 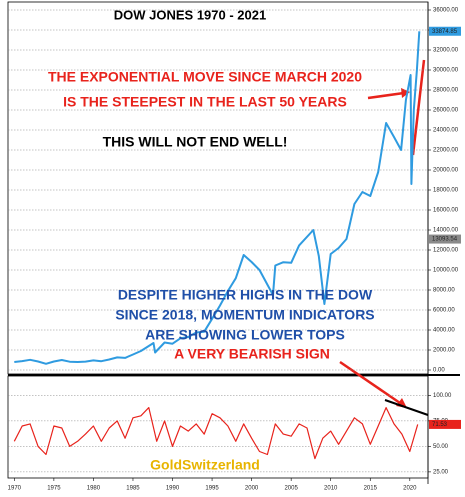 What do you see at coordinates (291, 489) in the screenshot?
I see `x-tick-label: 2005` at bounding box center [291, 489].